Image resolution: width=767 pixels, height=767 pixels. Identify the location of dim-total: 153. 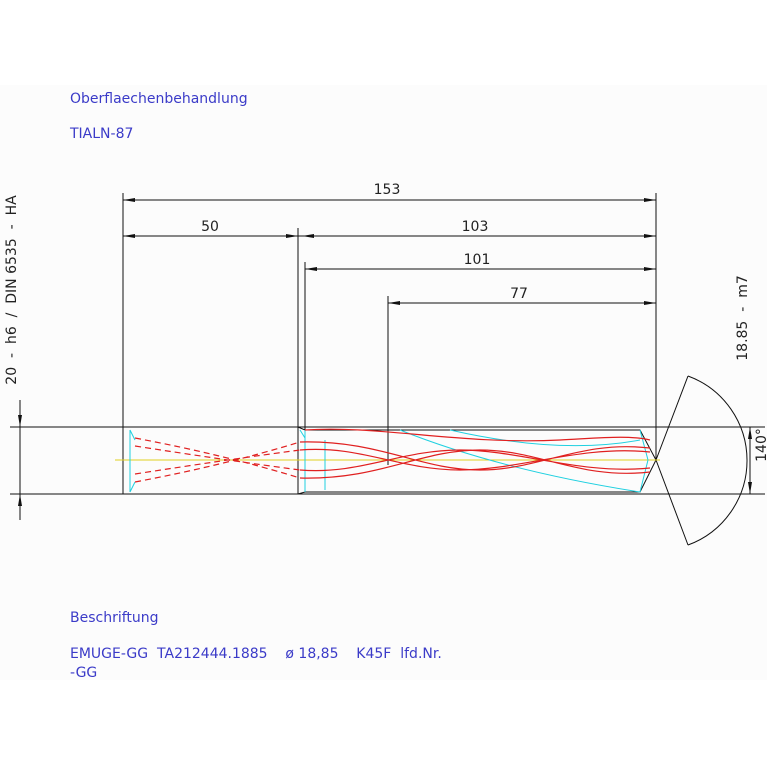
(387, 190).